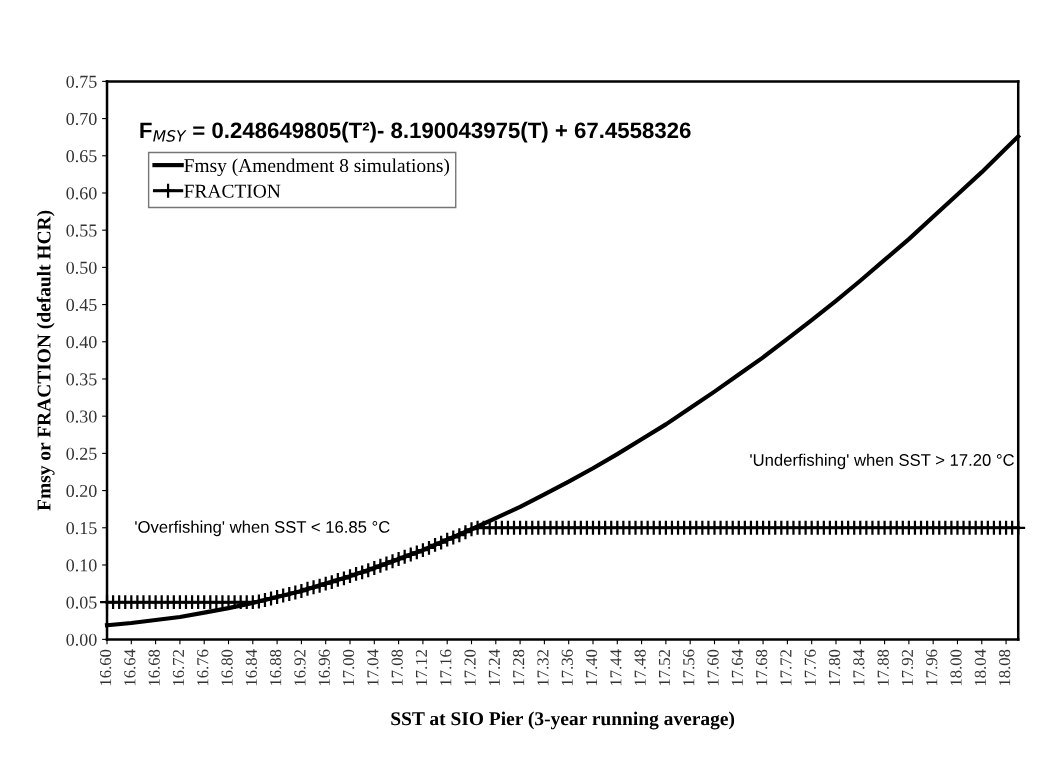 The width and height of the screenshot is (1039, 775). I want to click on x-tick-label: 17.80, so click(834, 667).